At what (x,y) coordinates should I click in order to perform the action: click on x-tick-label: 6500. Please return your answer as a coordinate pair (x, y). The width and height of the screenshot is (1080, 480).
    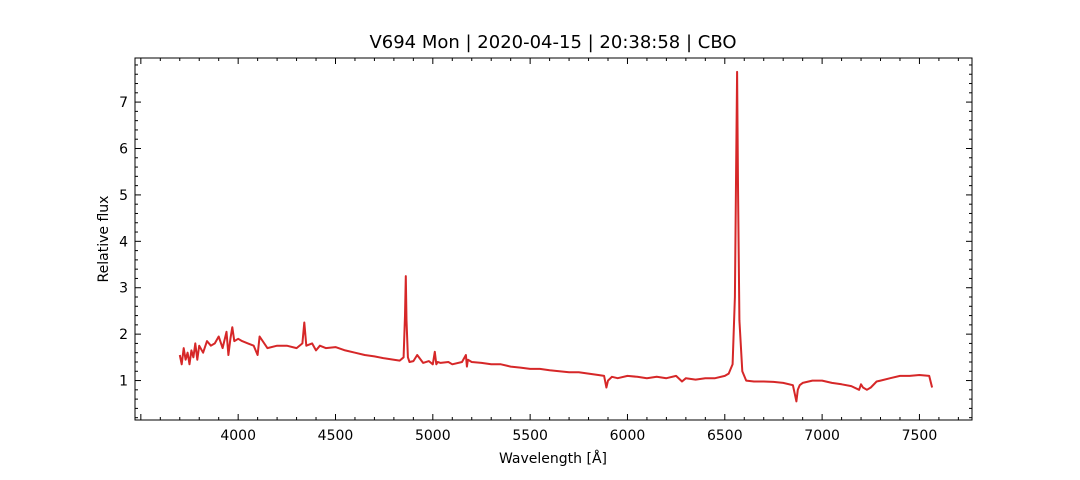
    Looking at the image, I should click on (725, 436).